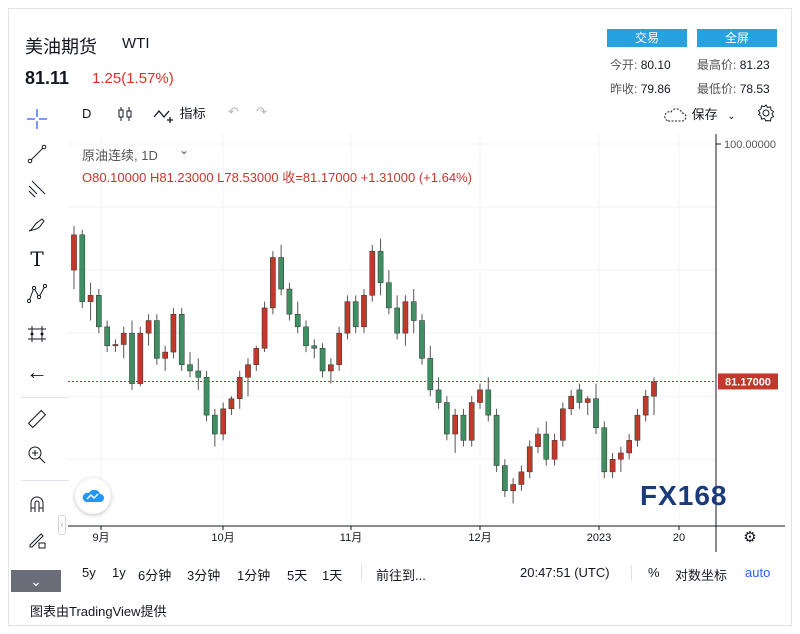  What do you see at coordinates (98, 611) in the screenshot?
I see `tradingview-credit: 图表由TradingView提供` at bounding box center [98, 611].